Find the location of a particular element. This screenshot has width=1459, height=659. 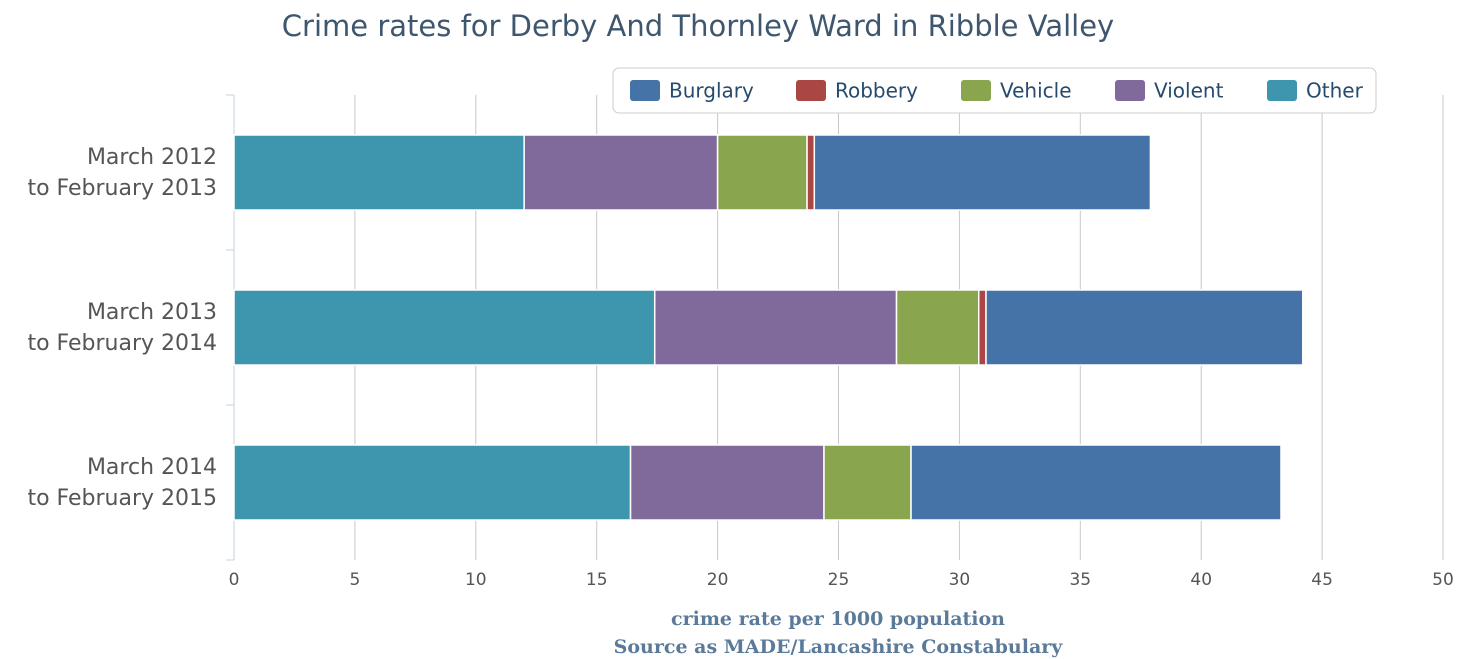

legend-label: Burglary is located at coordinates (711, 91).